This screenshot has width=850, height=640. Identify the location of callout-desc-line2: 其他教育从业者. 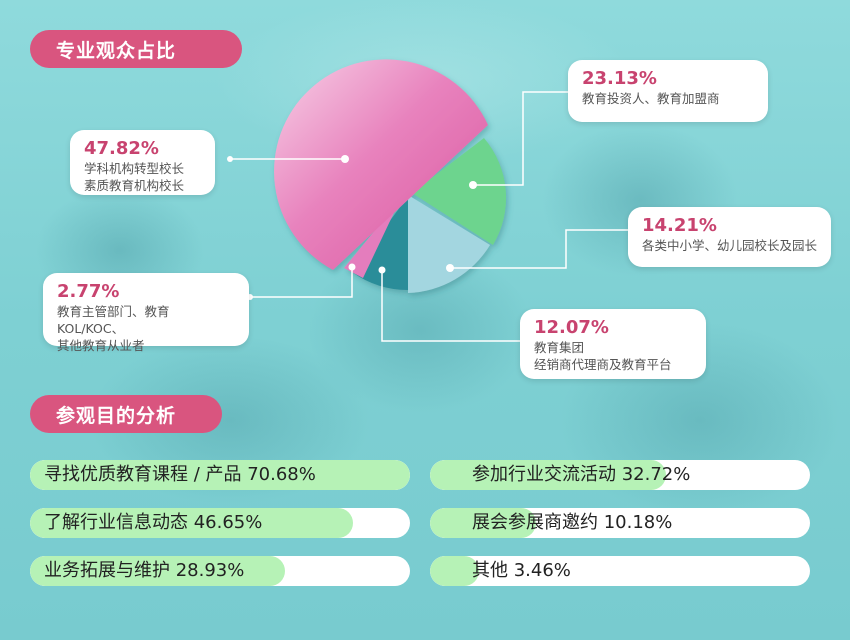
(101, 345).